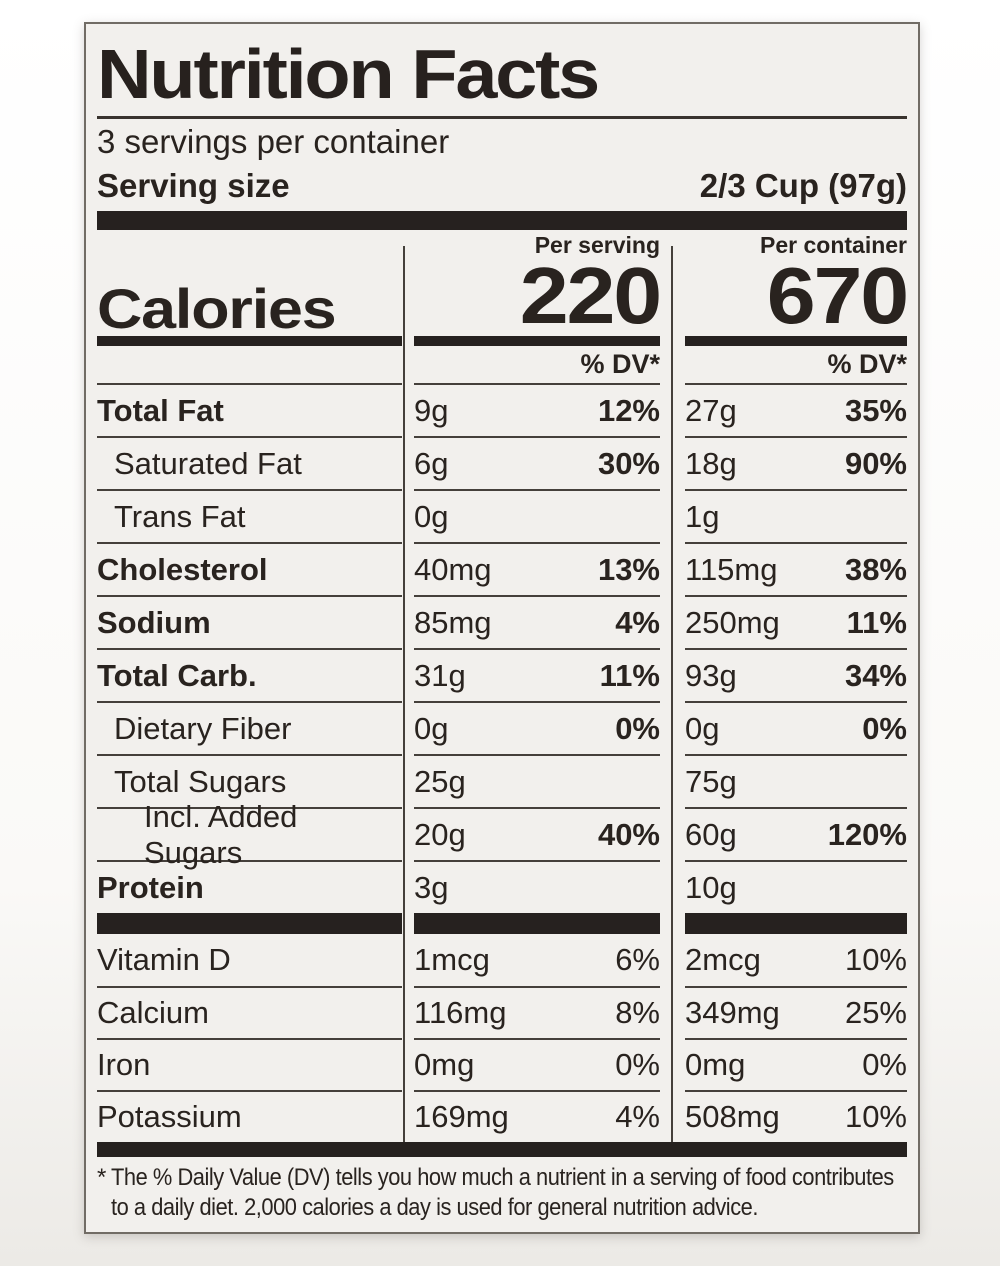 The height and width of the screenshot is (1266, 1000). I want to click on protein-serving-cell: 3g, so click(537, 886).